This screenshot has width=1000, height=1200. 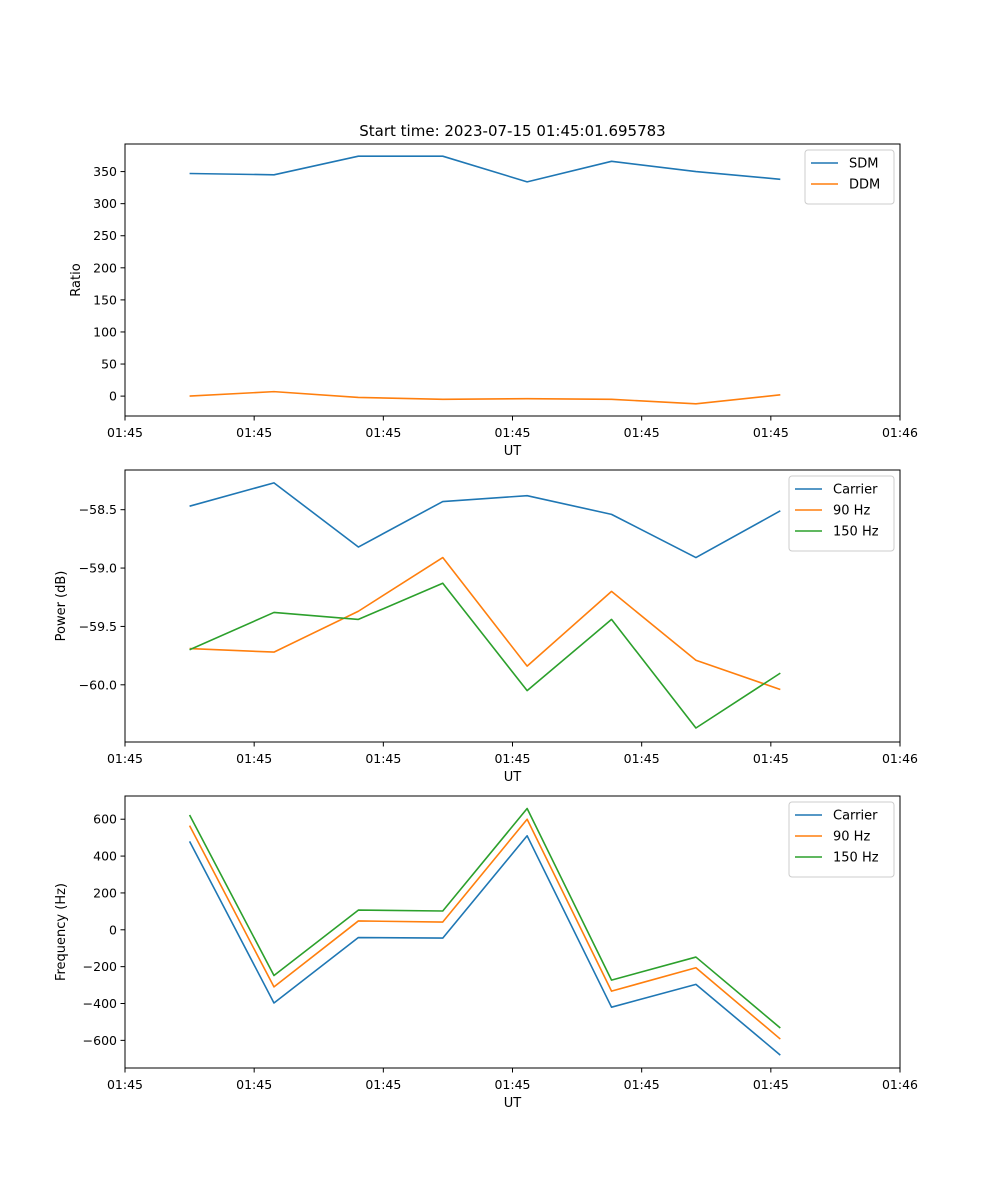 I want to click on y-tick-label: 400, so click(x=105, y=856).